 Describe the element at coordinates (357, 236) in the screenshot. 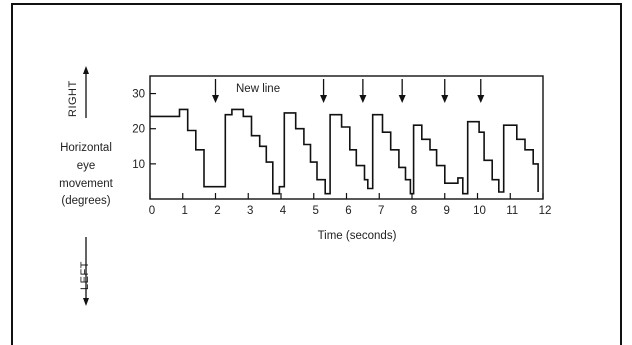

I see `x-axis-label: Time (seconds)` at that location.